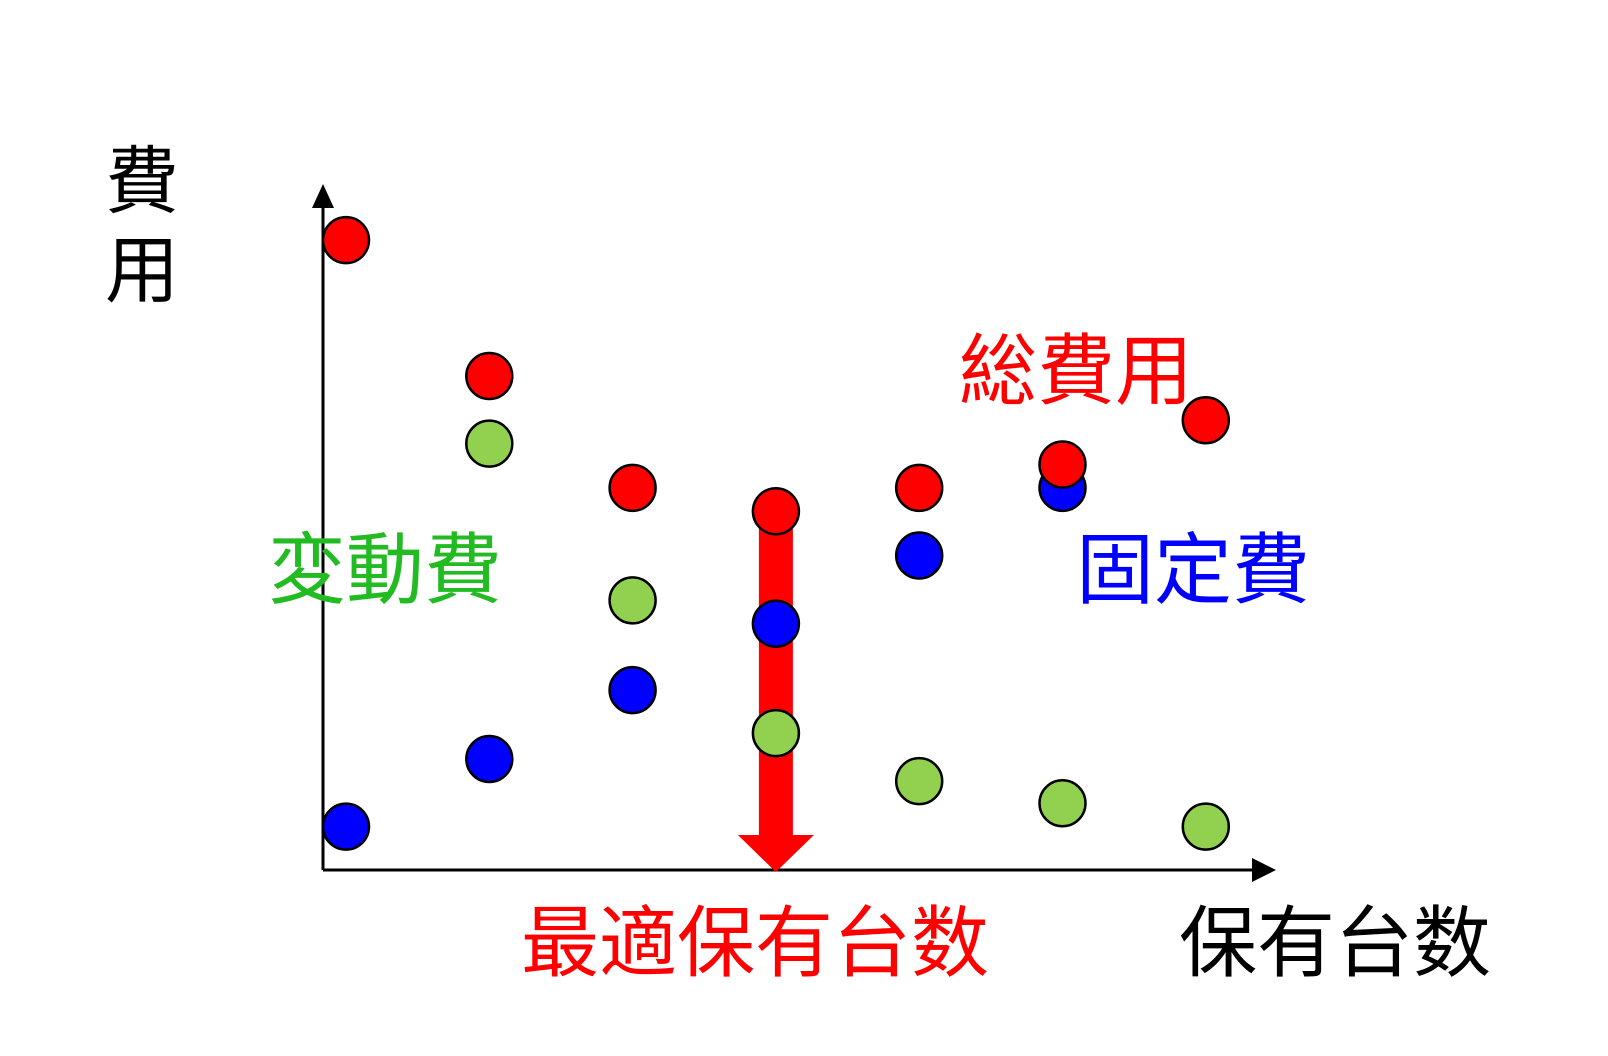  Describe the element at coordinates (323, 196) in the screenshot. I see `y-axis-arrow-icon` at that location.